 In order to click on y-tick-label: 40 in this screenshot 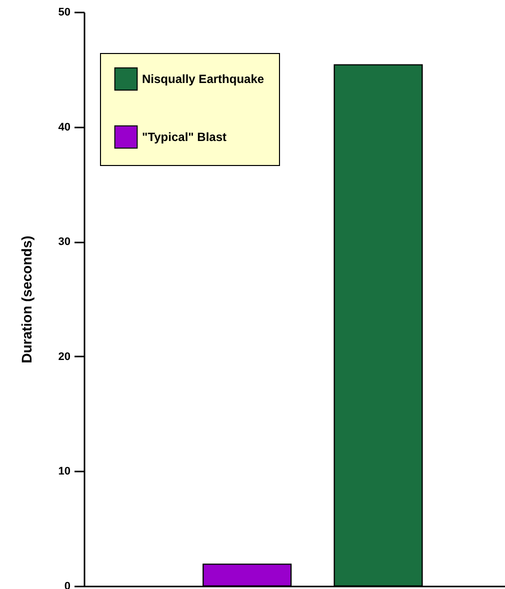, I will do `click(64, 127)`.